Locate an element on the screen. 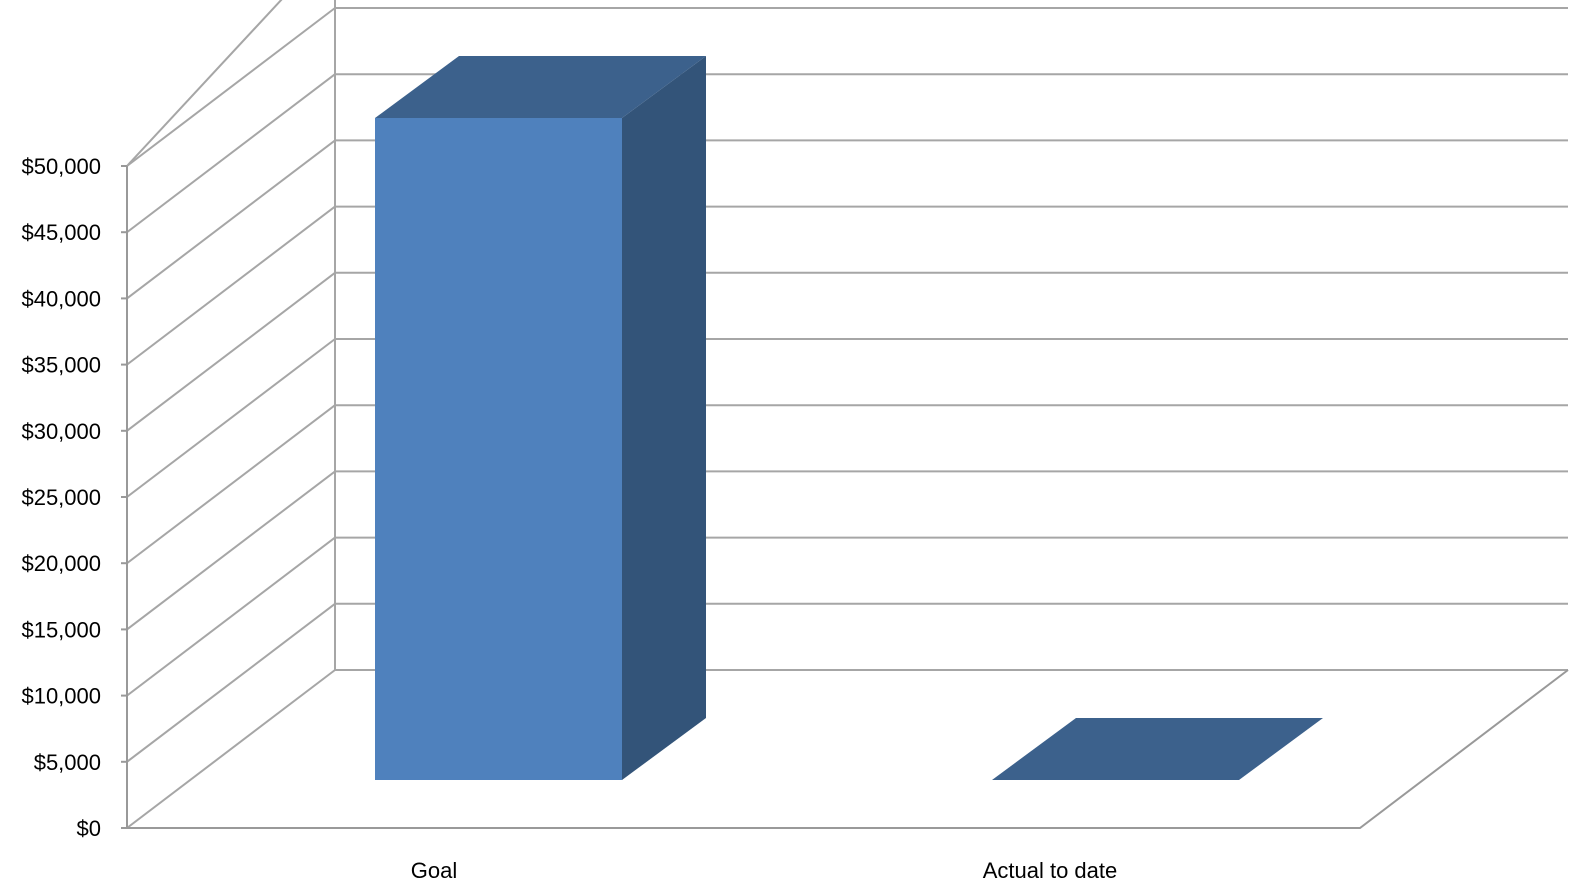  y-tick-label: $35,000 is located at coordinates (61, 365).